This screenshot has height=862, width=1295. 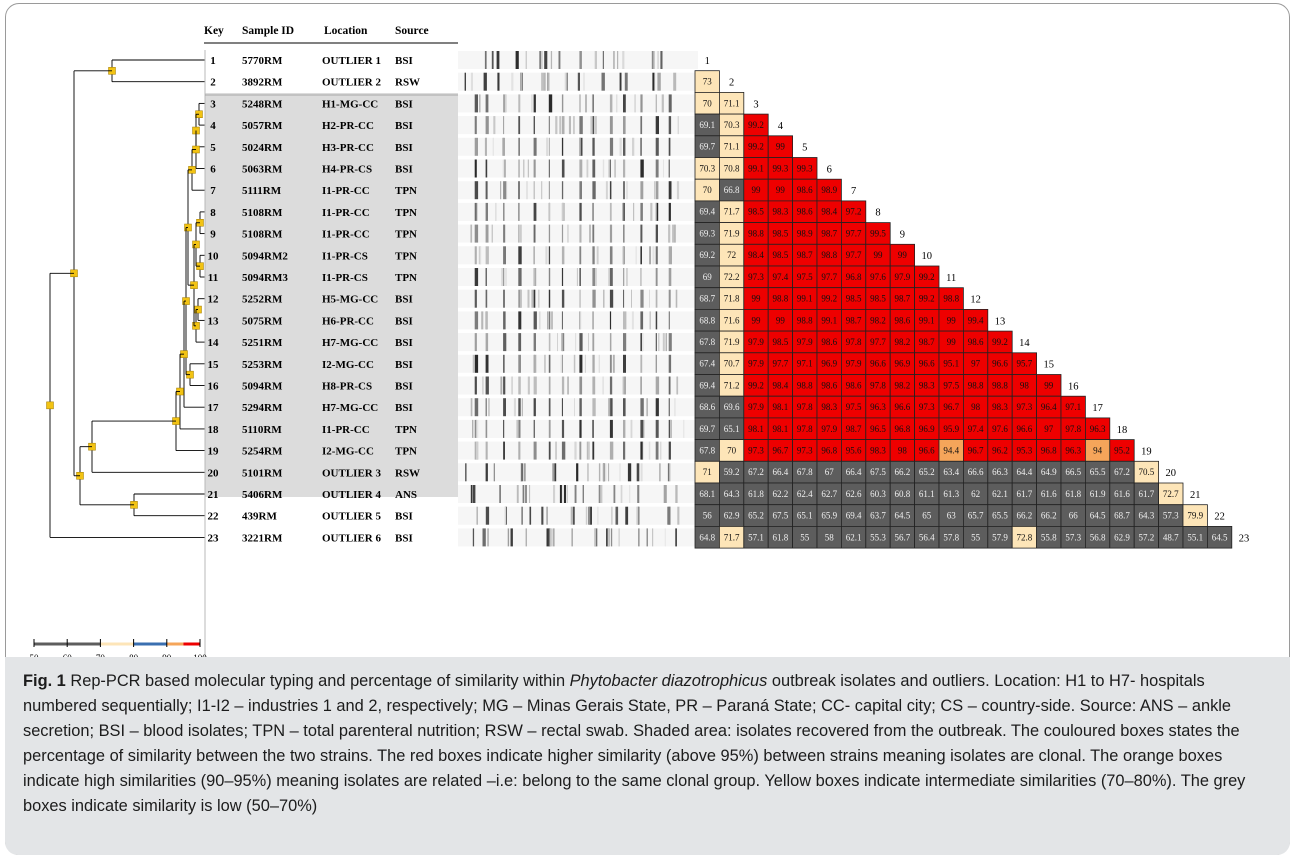 I want to click on matrix-cell-value: 97.1, so click(x=805, y=364).